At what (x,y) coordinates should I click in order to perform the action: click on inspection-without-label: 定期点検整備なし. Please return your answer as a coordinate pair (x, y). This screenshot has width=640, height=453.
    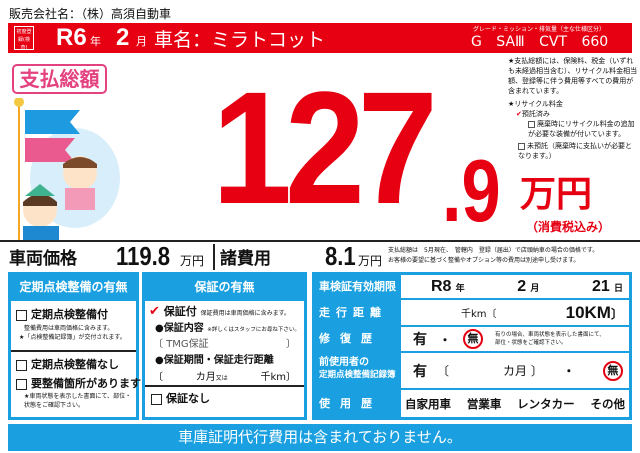
    Looking at the image, I should click on (75, 364).